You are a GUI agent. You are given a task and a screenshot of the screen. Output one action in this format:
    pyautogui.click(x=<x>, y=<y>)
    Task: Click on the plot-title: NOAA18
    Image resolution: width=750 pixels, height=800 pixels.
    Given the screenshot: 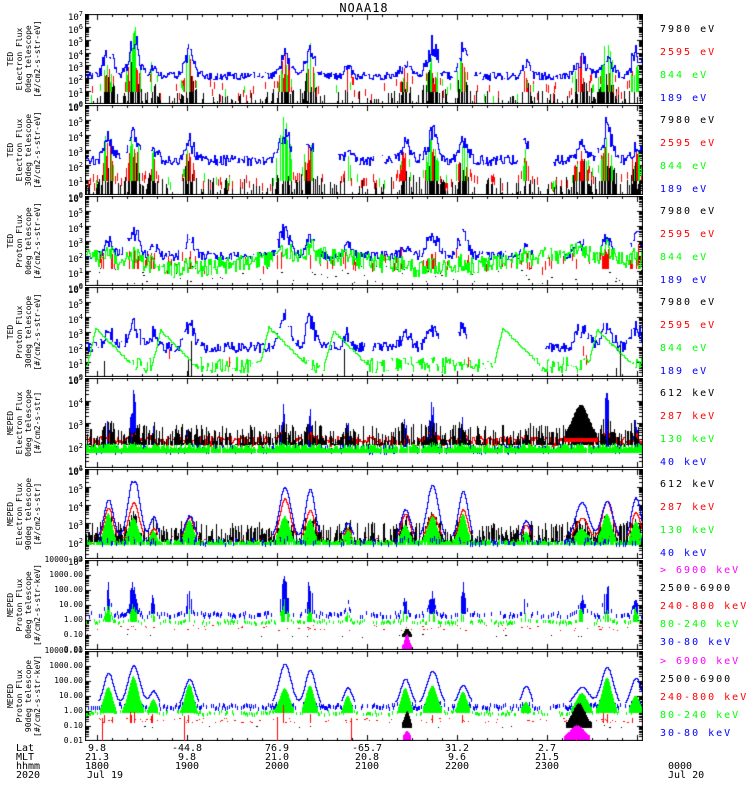 What is the action you would take?
    pyautogui.click(x=364, y=8)
    